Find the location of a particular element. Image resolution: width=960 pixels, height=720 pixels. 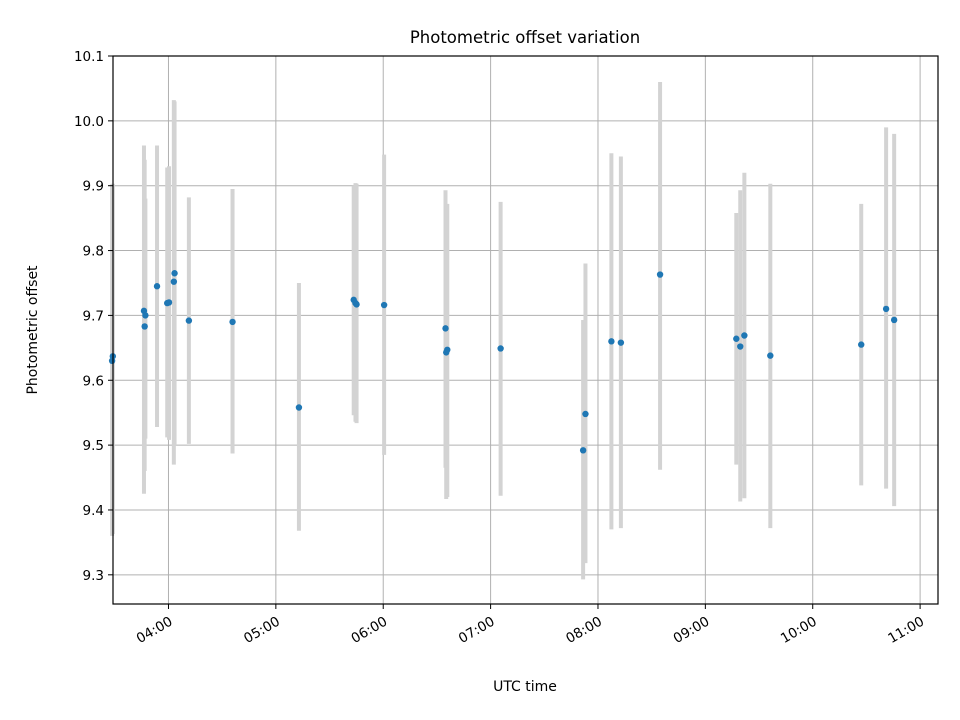

y-axis-label: Photometric offset is located at coordinates (33, 330).